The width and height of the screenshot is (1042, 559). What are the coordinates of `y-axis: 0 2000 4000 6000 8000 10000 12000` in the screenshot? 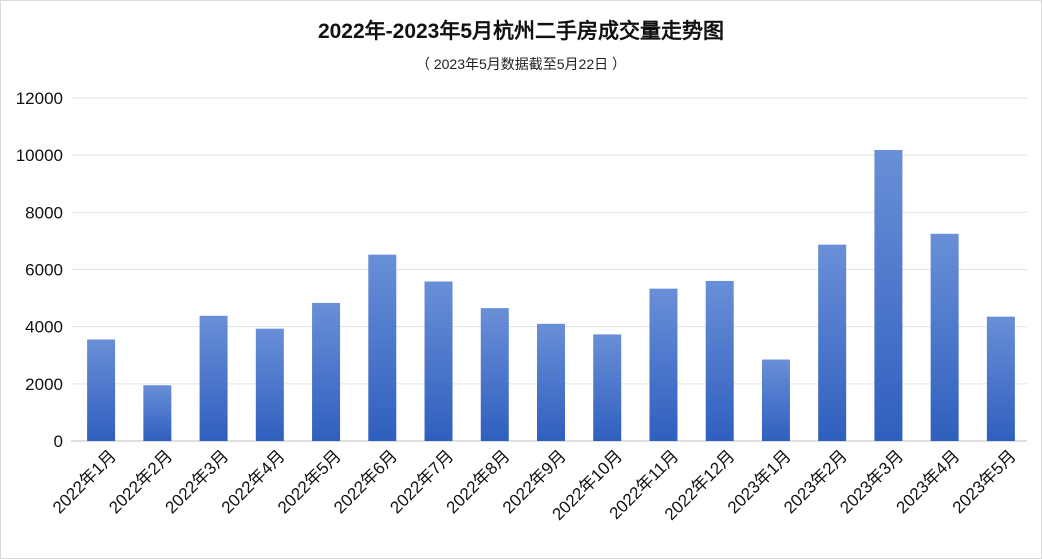 It's located at (39, 270).